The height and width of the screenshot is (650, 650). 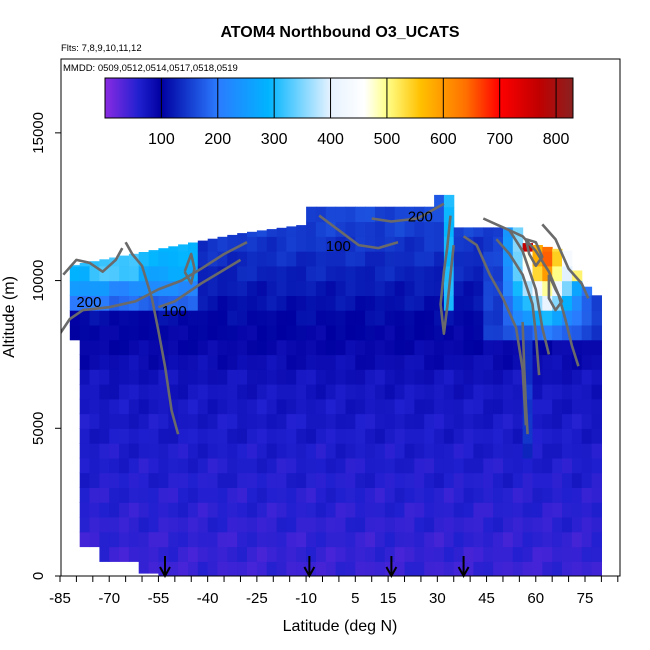 What do you see at coordinates (217, 139) in the screenshot?
I see `colorbar-tick-label: 200` at bounding box center [217, 139].